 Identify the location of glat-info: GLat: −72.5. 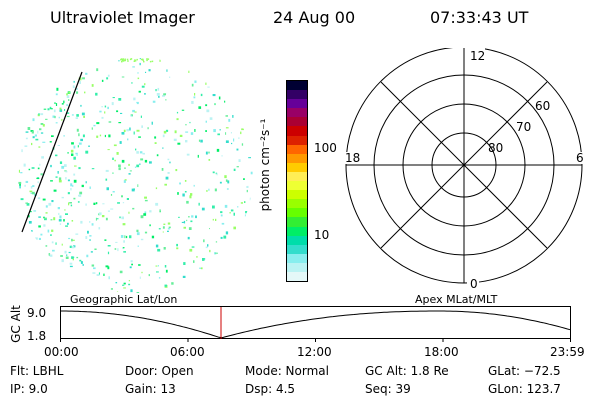
(524, 371).